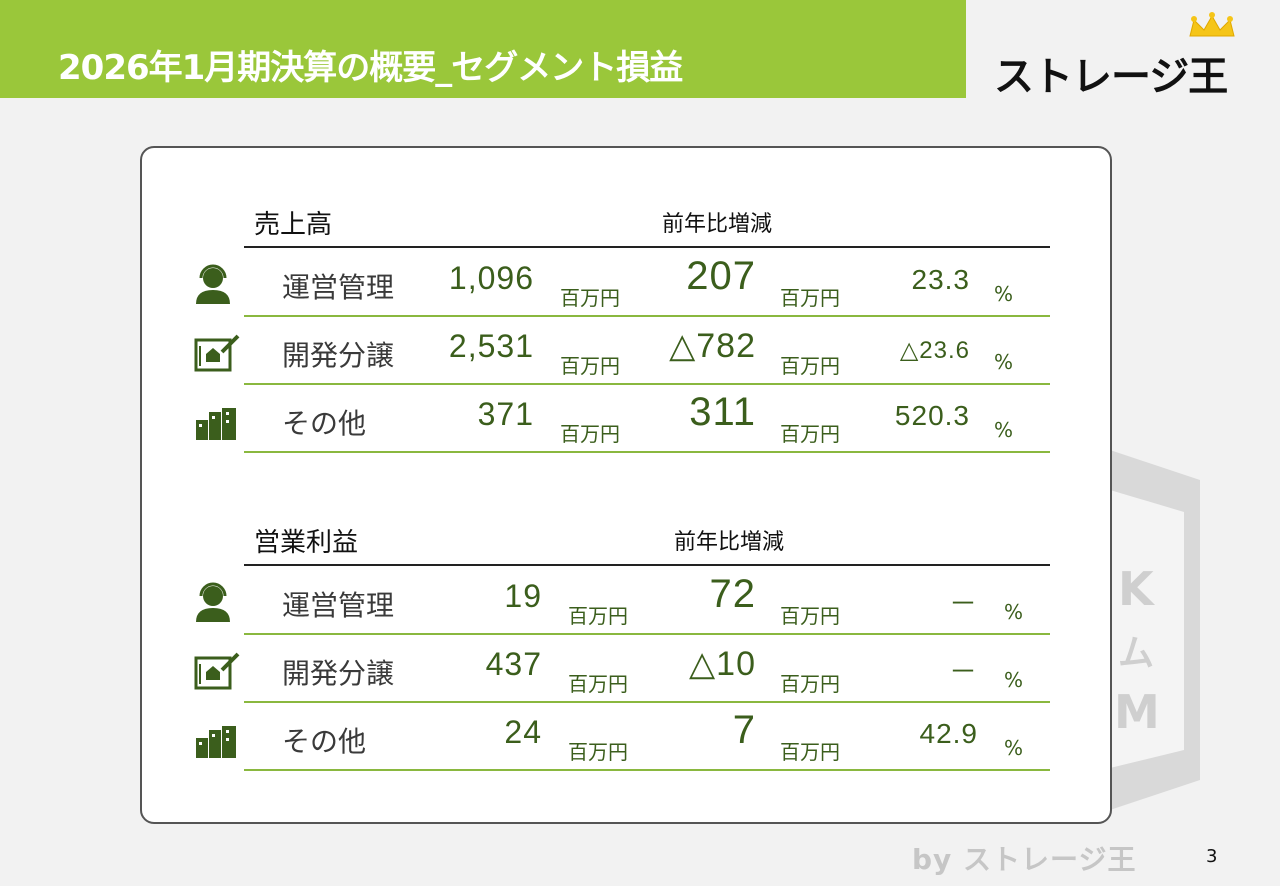 The width and height of the screenshot is (1280, 886). I want to click on logo-text: ストレージ王, so click(1111, 77).